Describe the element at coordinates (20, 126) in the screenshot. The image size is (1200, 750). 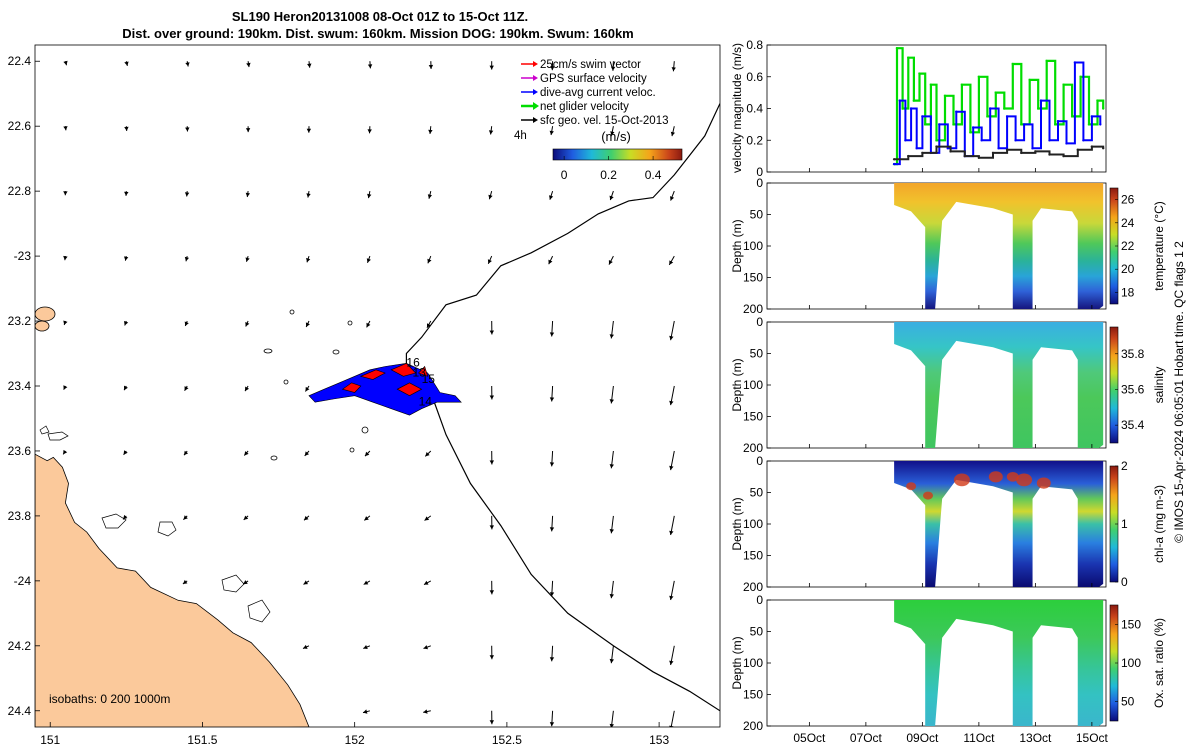
I see `map-y-tick-label: 22.6` at that location.